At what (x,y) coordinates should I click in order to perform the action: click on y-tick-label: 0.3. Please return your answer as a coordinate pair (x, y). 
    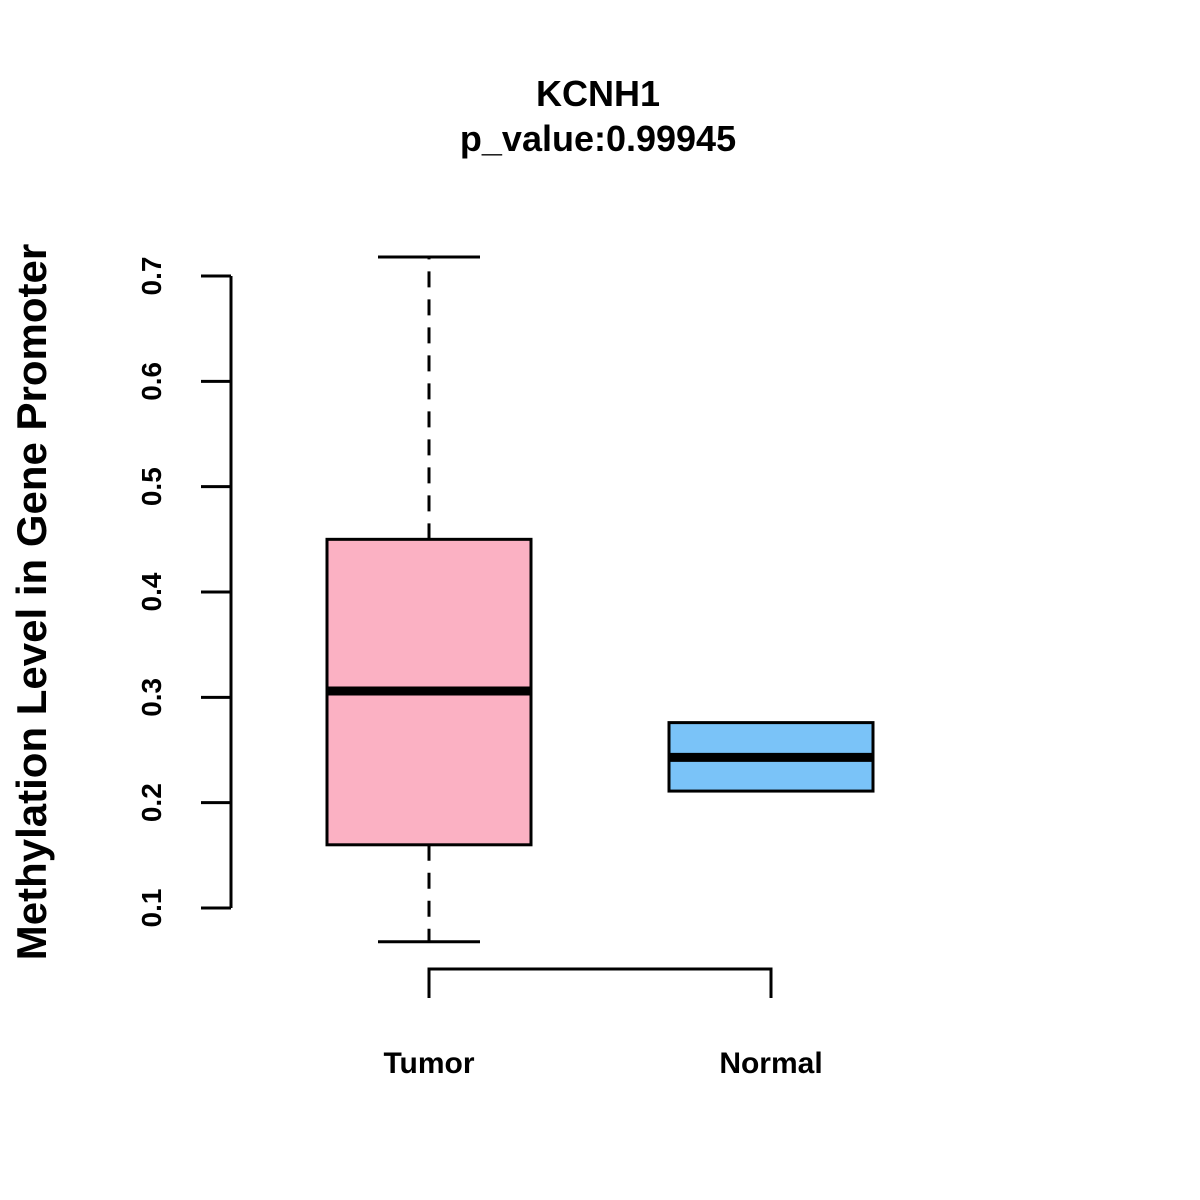
    Looking at the image, I should click on (151, 697).